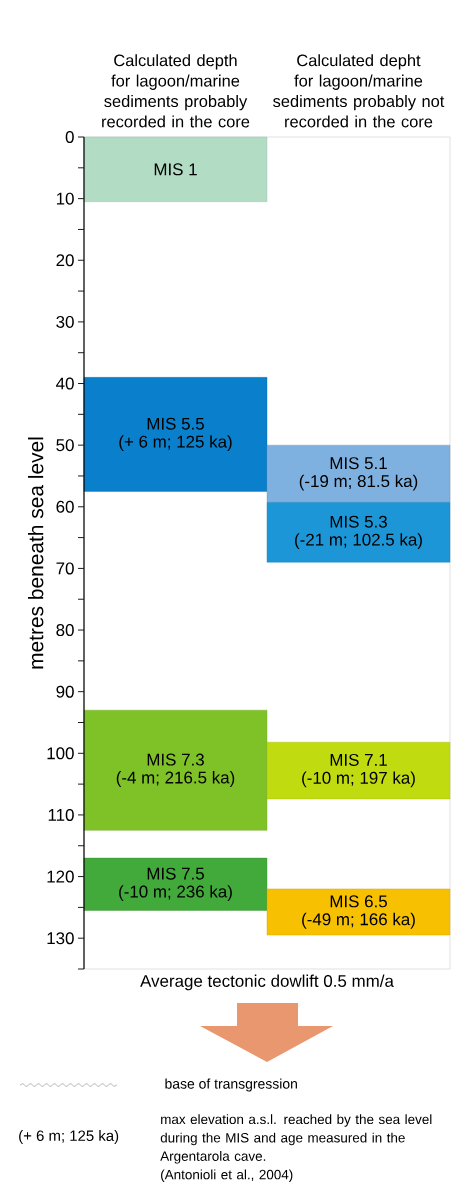 The width and height of the screenshot is (459, 1196). Describe the element at coordinates (60, 938) in the screenshot. I see `y-tick-label: 130` at that location.